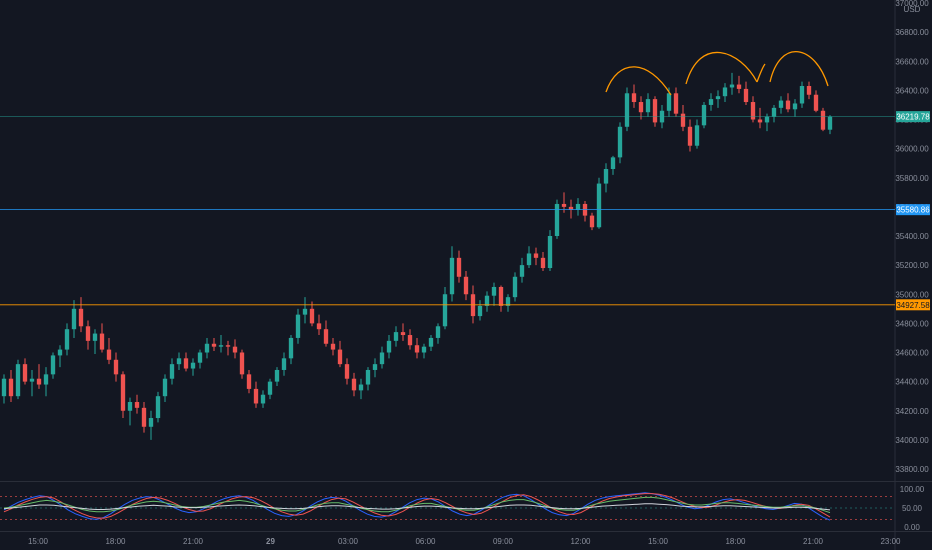 This screenshot has width=932, height=550. I want to click on time-tick-label: 12:00, so click(580, 541).